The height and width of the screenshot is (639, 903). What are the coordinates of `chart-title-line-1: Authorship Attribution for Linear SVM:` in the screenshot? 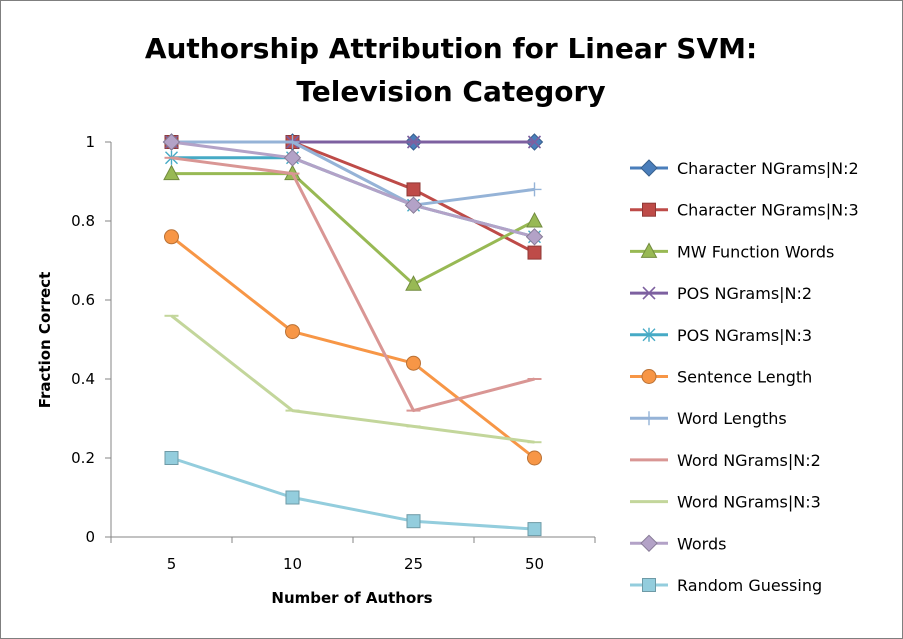 It's located at (451, 48).